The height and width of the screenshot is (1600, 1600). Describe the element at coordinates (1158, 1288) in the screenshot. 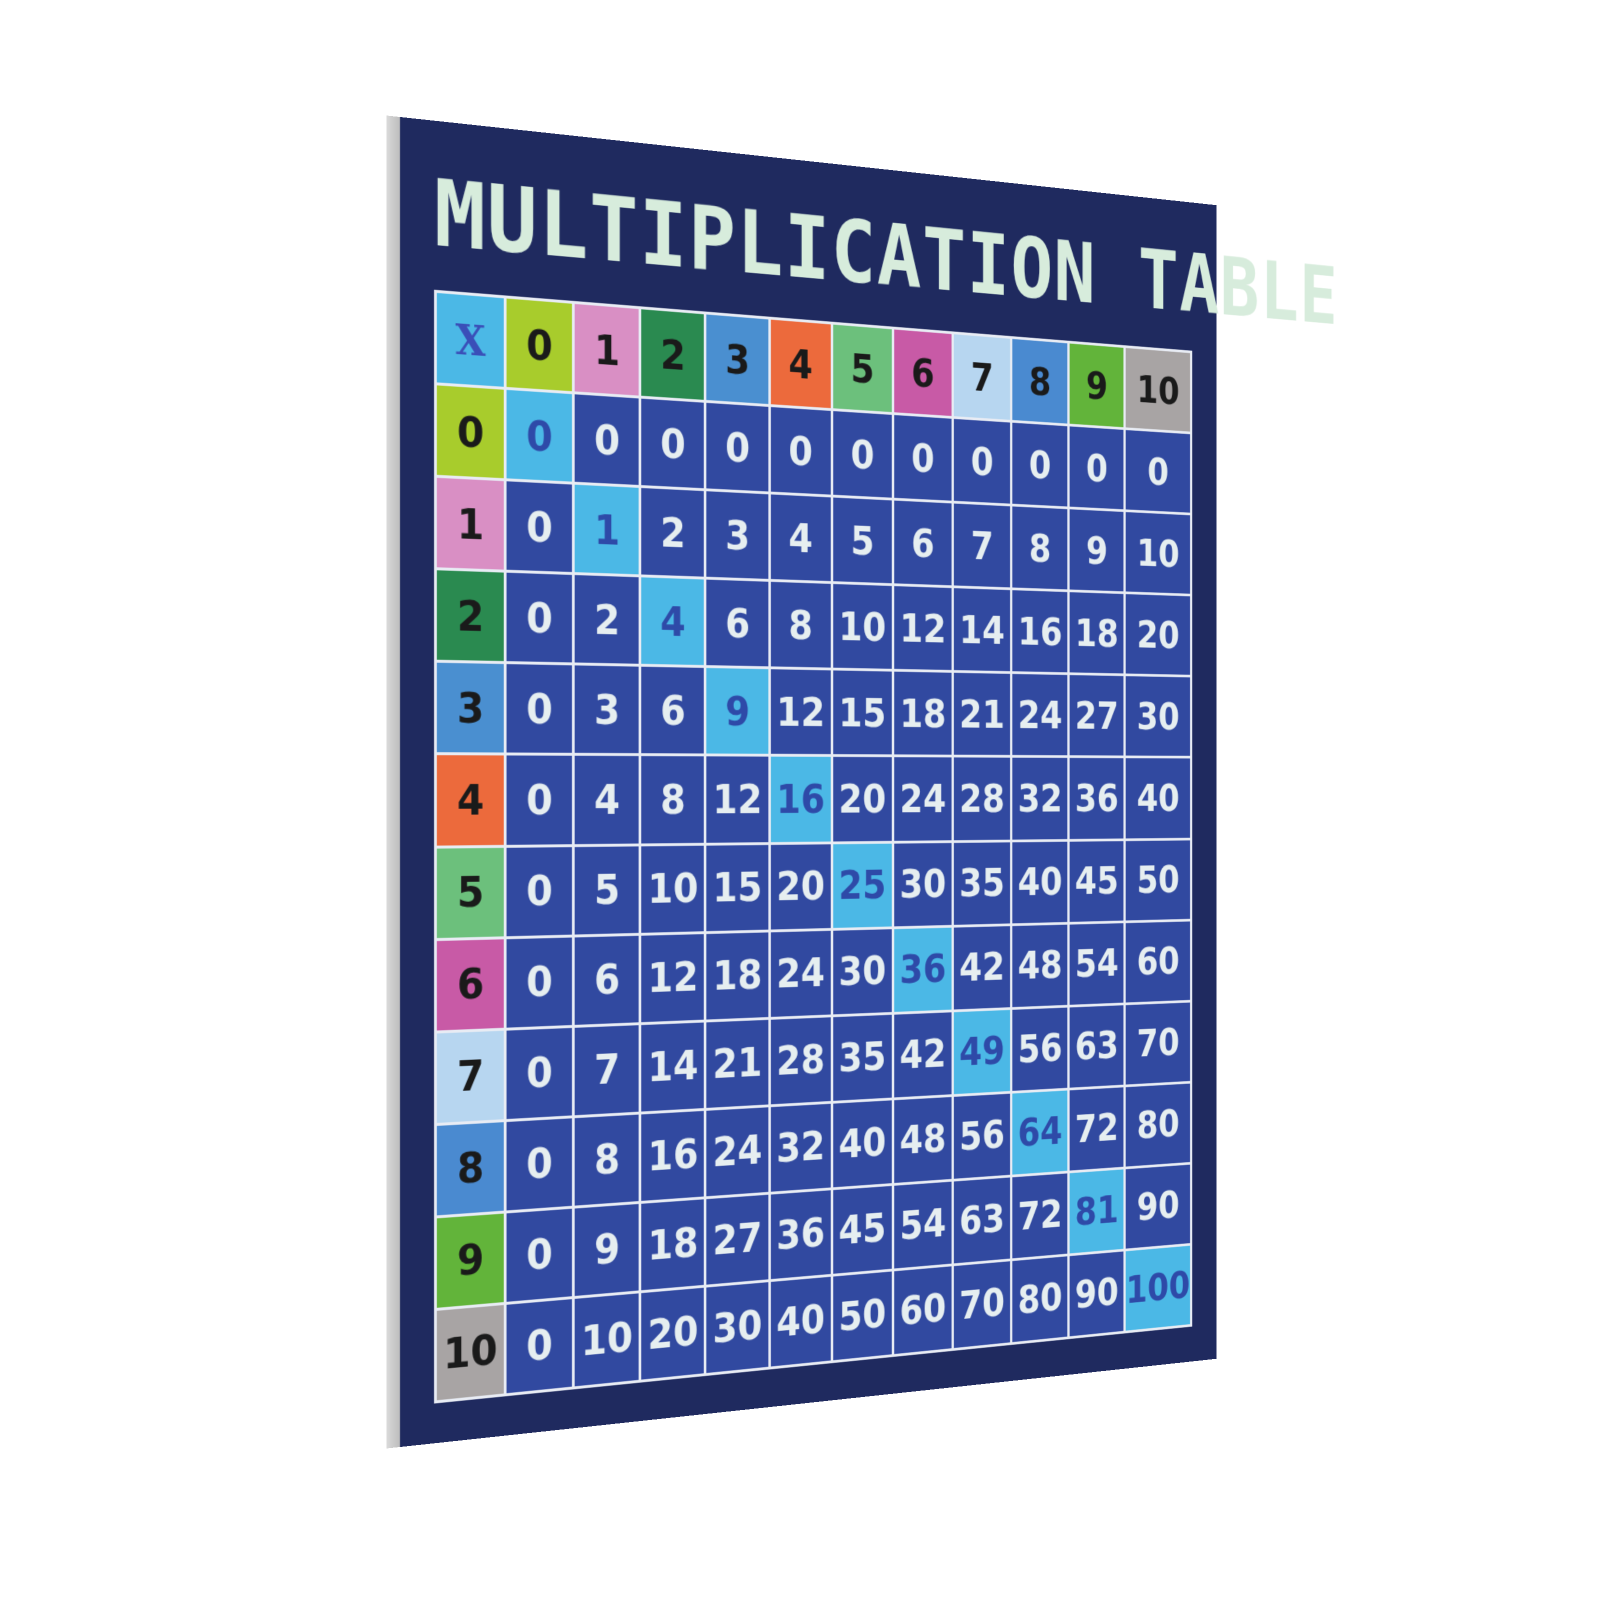

I see `square-cell: 100` at that location.